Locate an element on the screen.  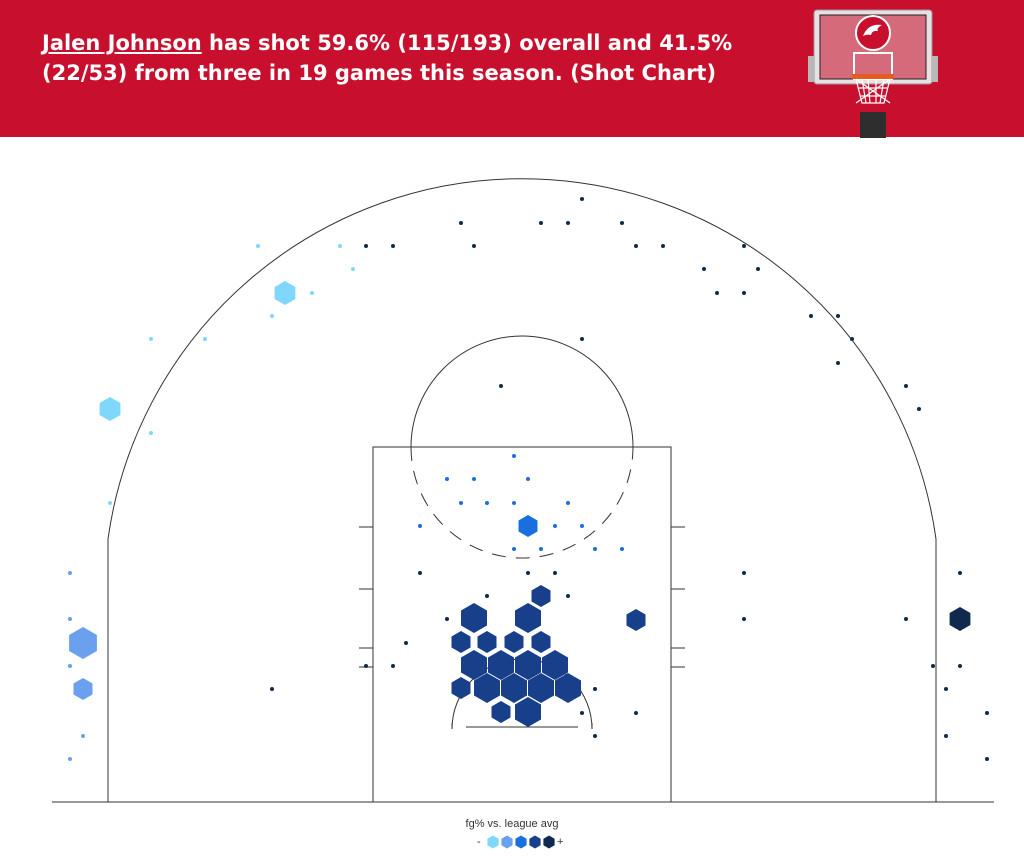
free-throw-circle-bottom is located at coordinates (522, 502).